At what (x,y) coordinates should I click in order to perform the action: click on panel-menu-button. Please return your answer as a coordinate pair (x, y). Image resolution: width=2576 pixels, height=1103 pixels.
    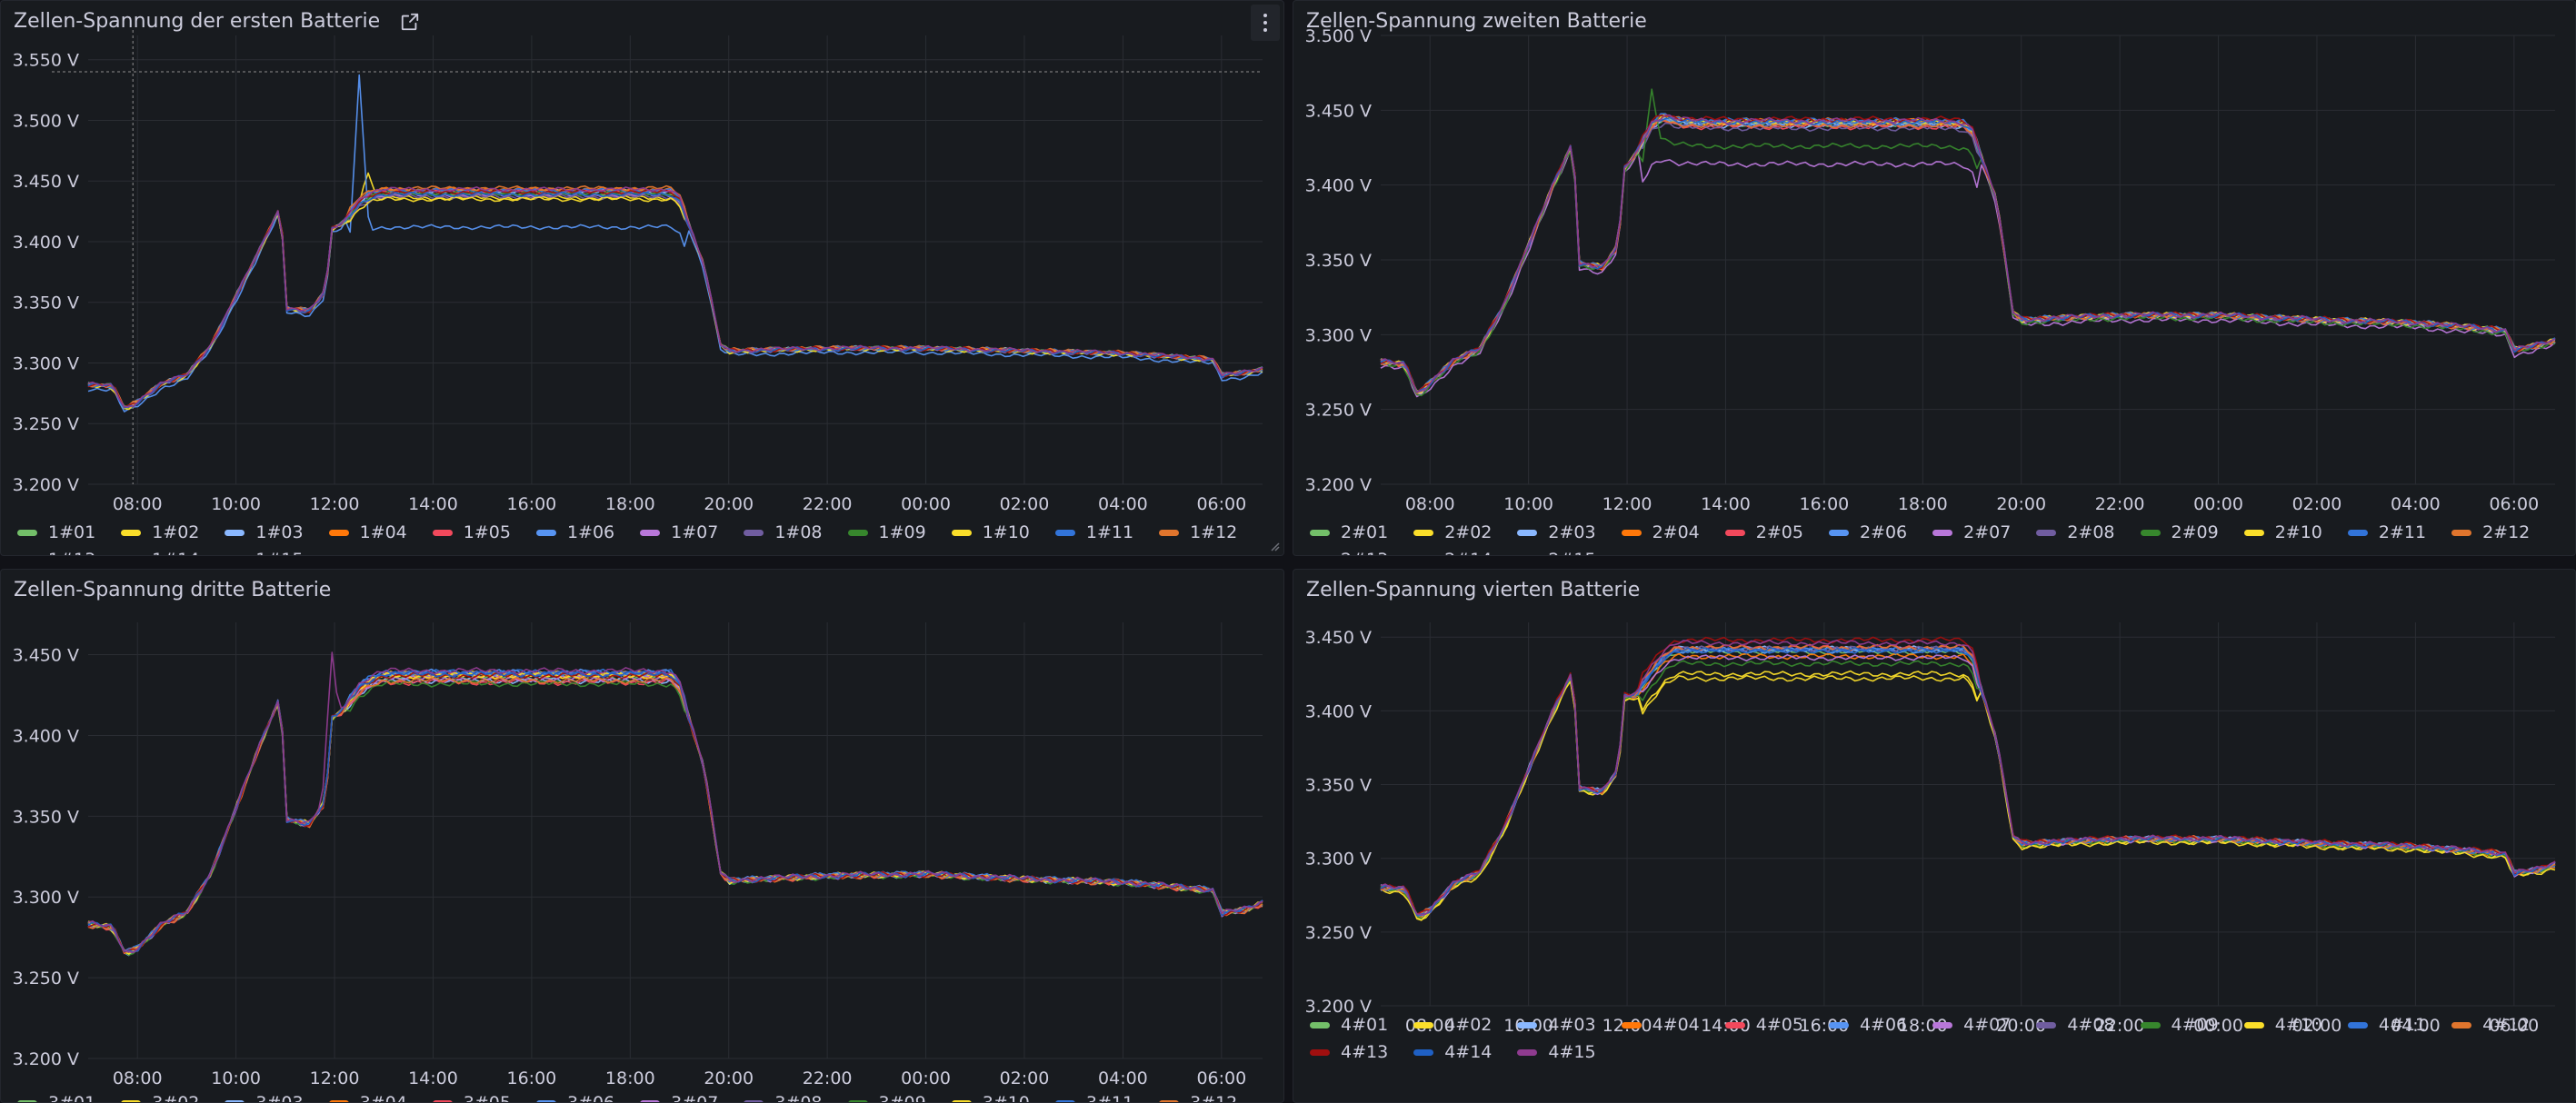
    Looking at the image, I should click on (1265, 23).